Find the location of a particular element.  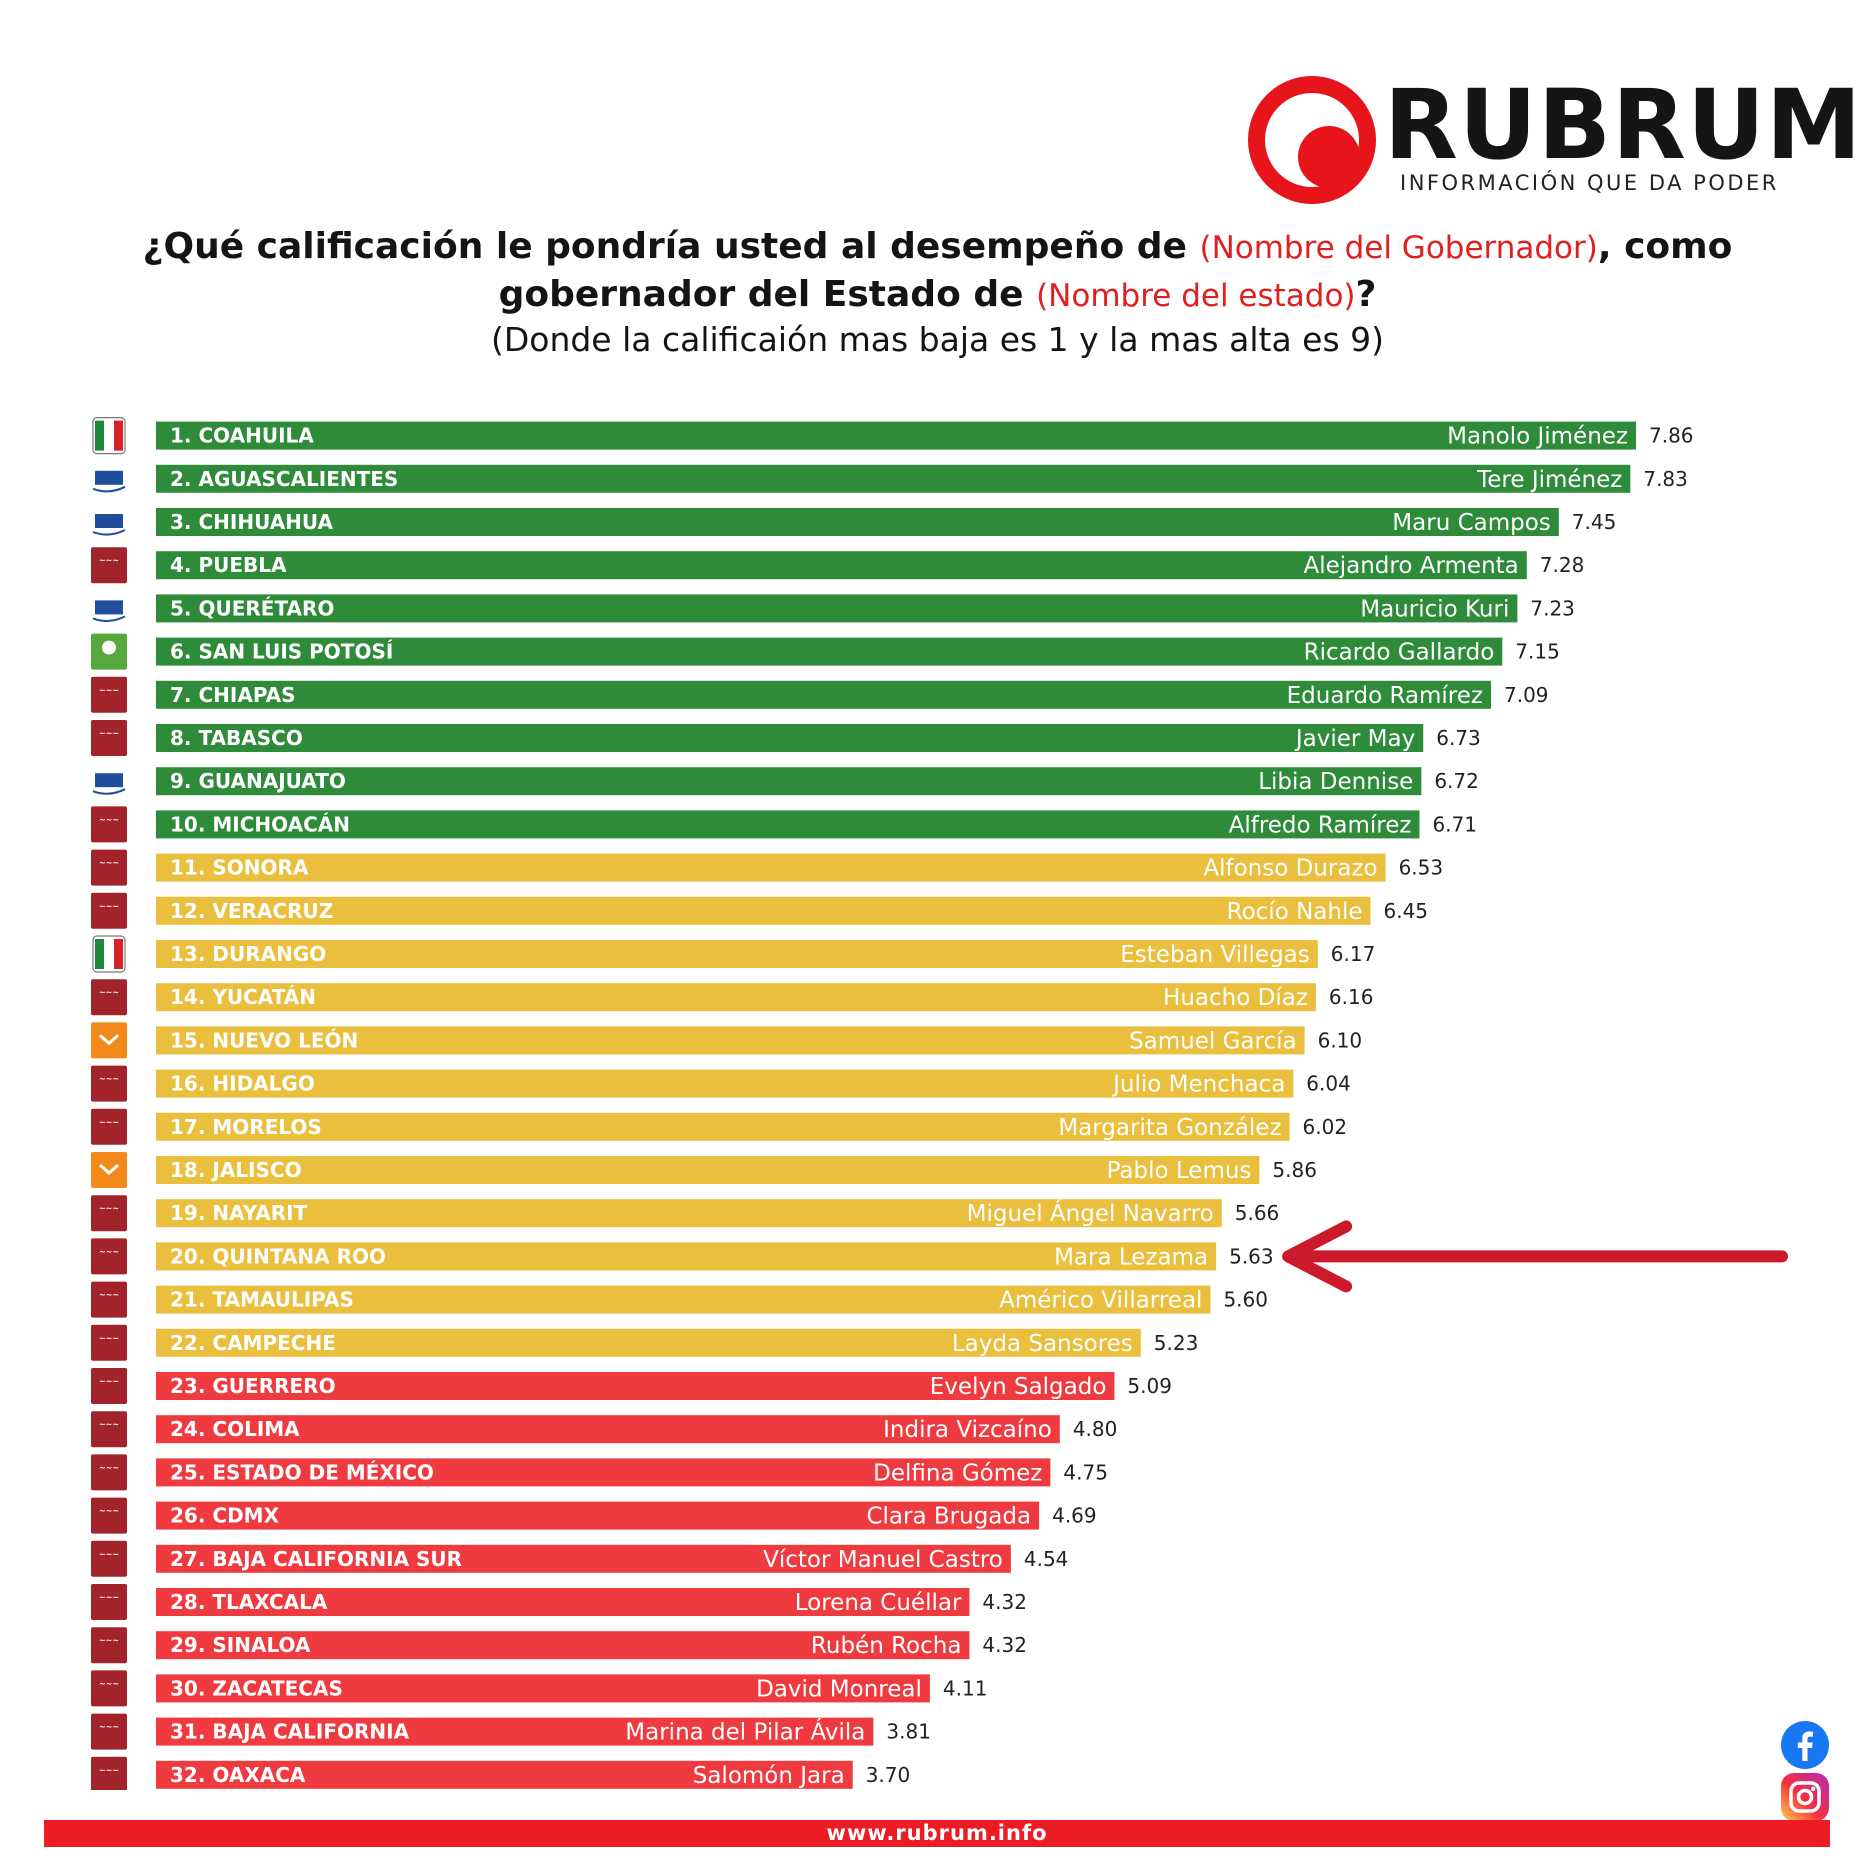

bar-governor-label: Pablo Lemus is located at coordinates (1179, 1171).